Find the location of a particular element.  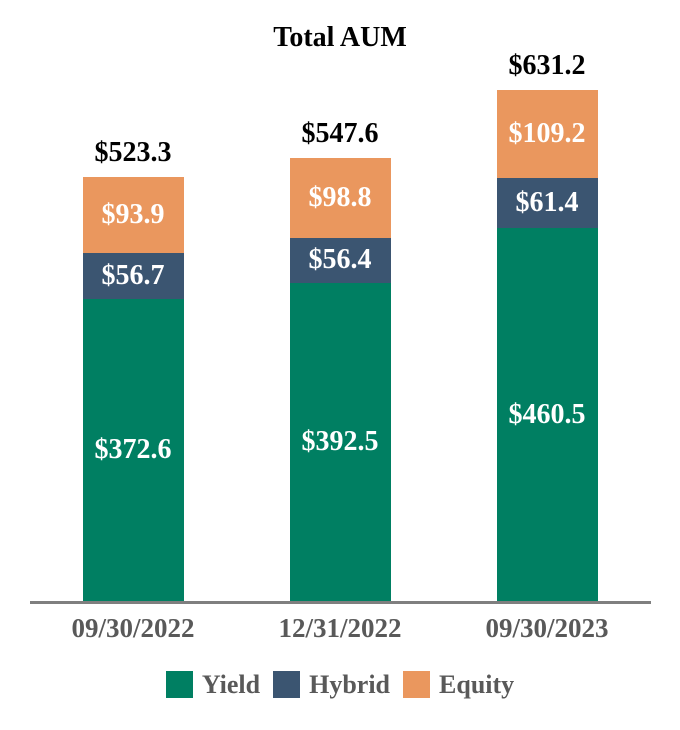

bar-segment-hybrid: $56.7 is located at coordinates (133, 276).